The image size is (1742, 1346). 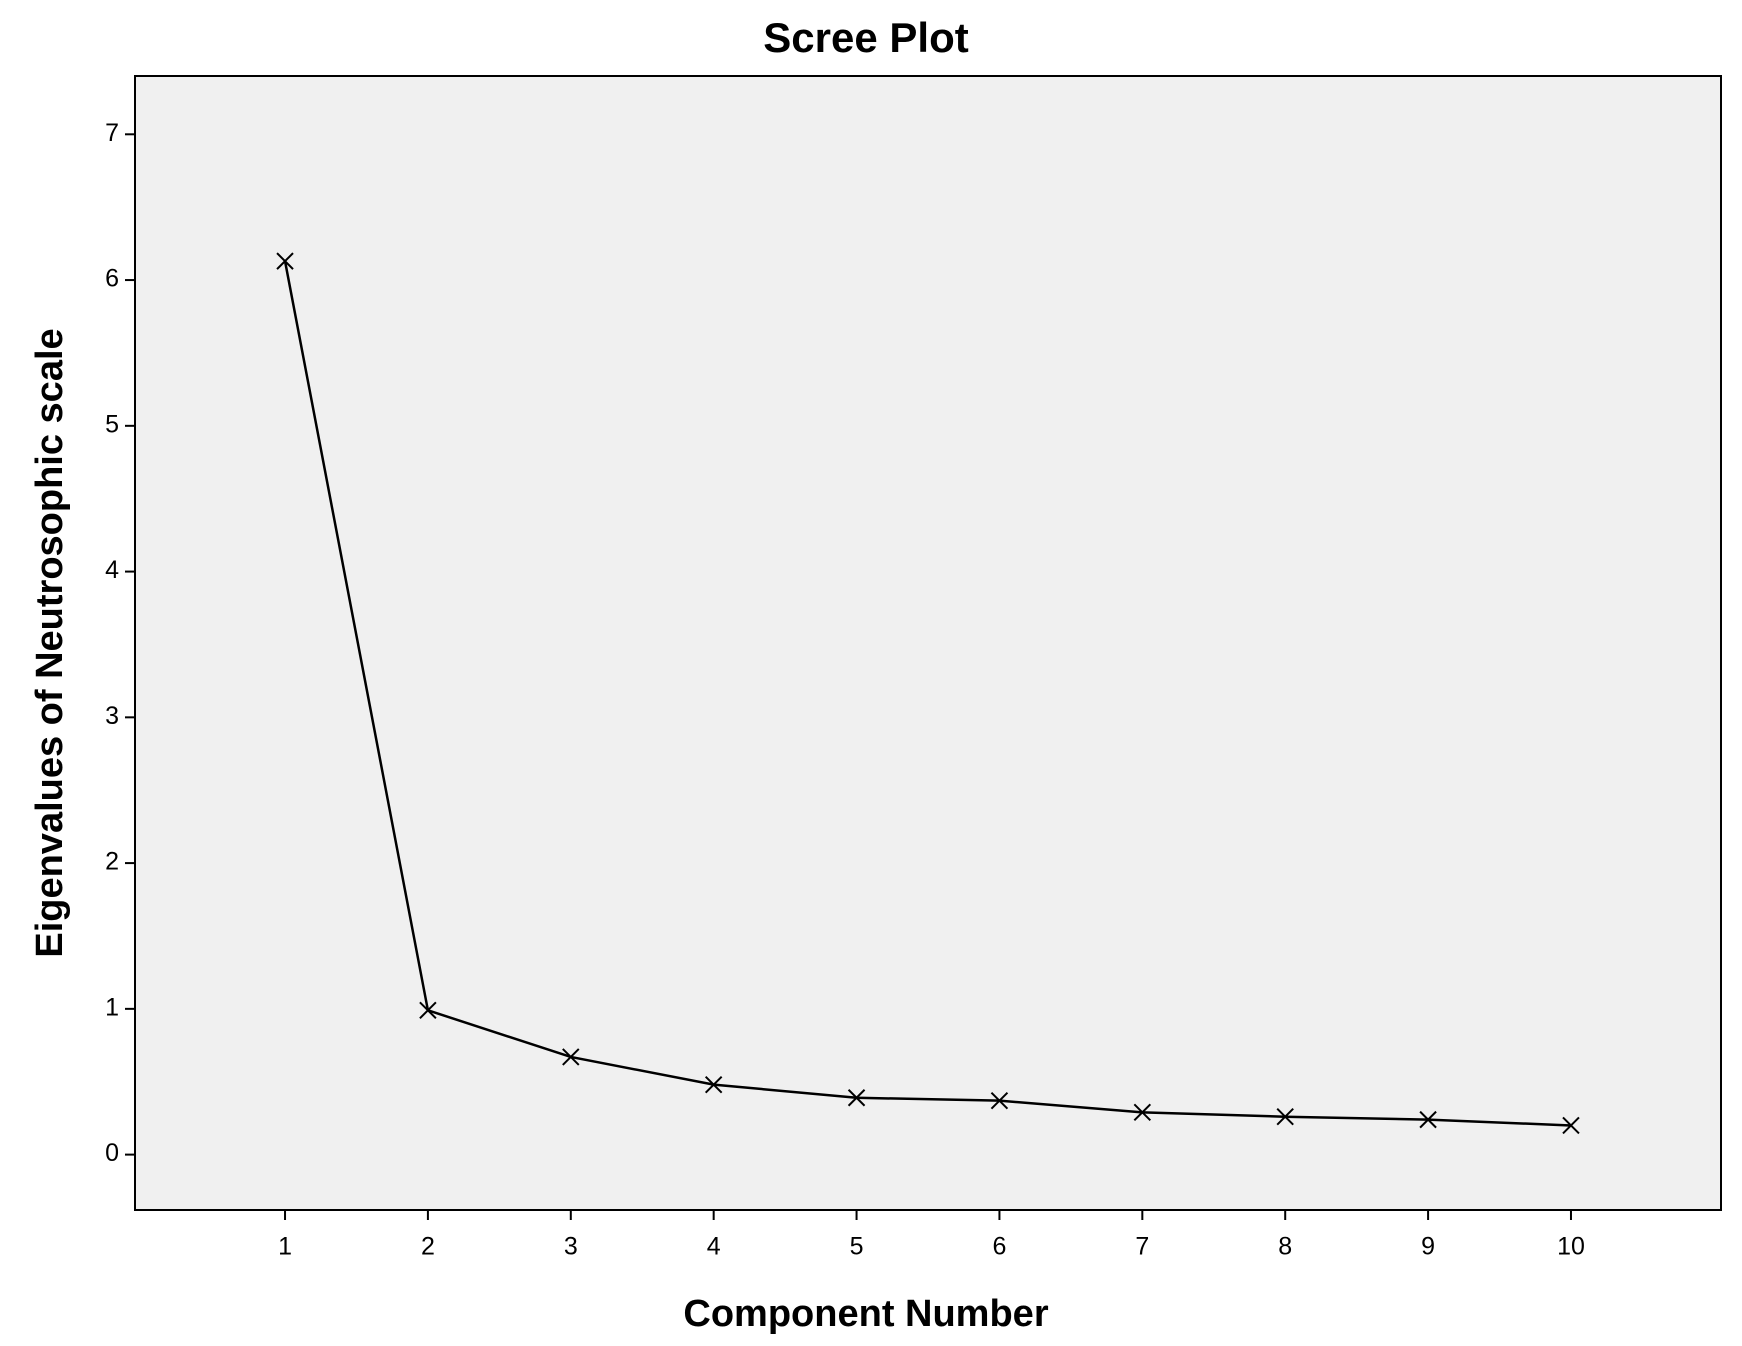 I want to click on y-tick-label: 0, so click(x=112, y=1153).